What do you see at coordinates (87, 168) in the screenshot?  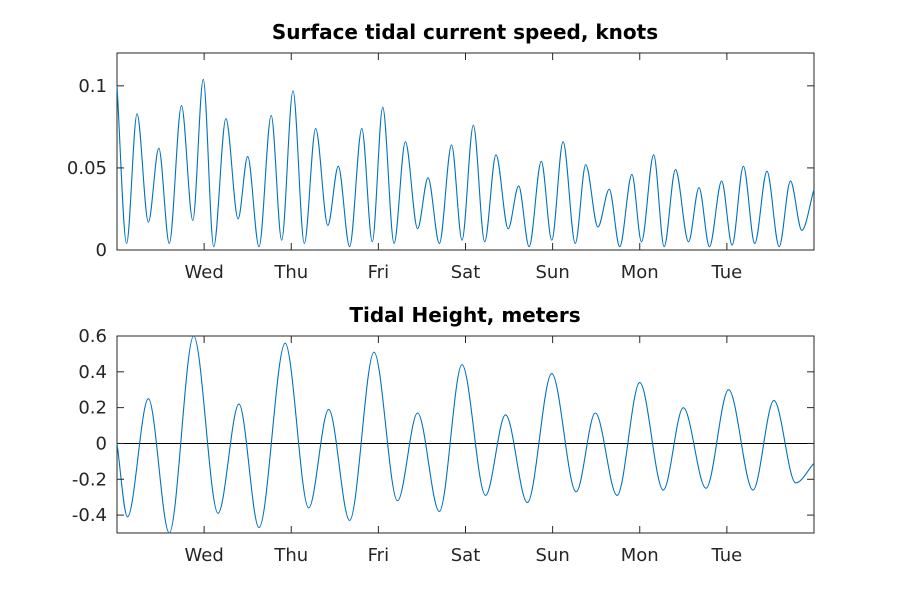 I see `y-tick-label: 0.05` at bounding box center [87, 168].